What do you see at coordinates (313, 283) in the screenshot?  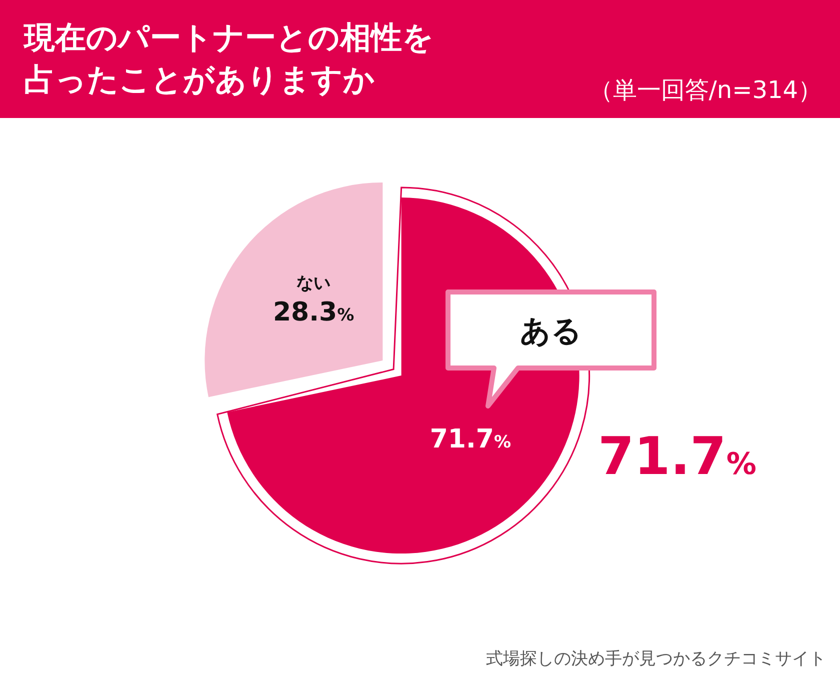 I see `slice-label: ない` at bounding box center [313, 283].